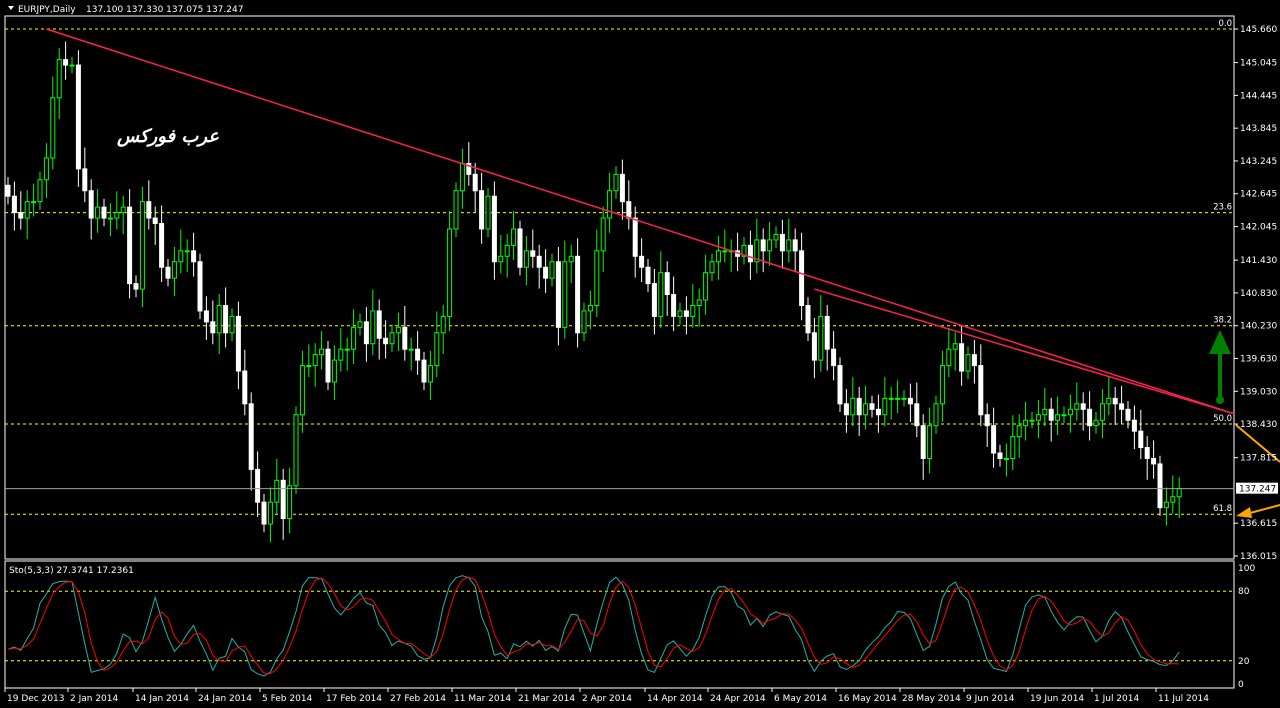 The height and width of the screenshot is (708, 1280). Describe the element at coordinates (36, 699) in the screenshot. I see `date-tick-label: 19 Dec 2013` at that location.